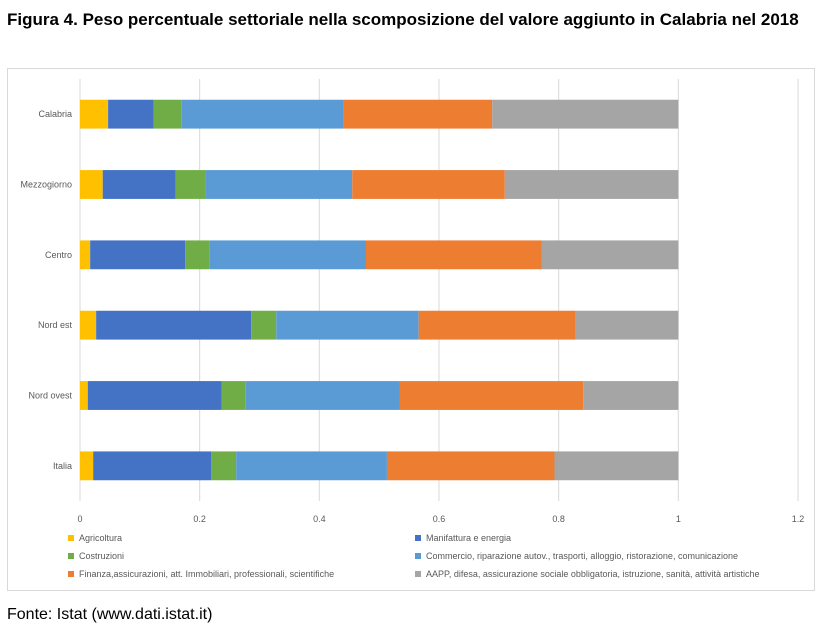 Image resolution: width=836 pixels, height=637 pixels. What do you see at coordinates (798, 519) in the screenshot?
I see `x-tick-label: 1.2` at bounding box center [798, 519].